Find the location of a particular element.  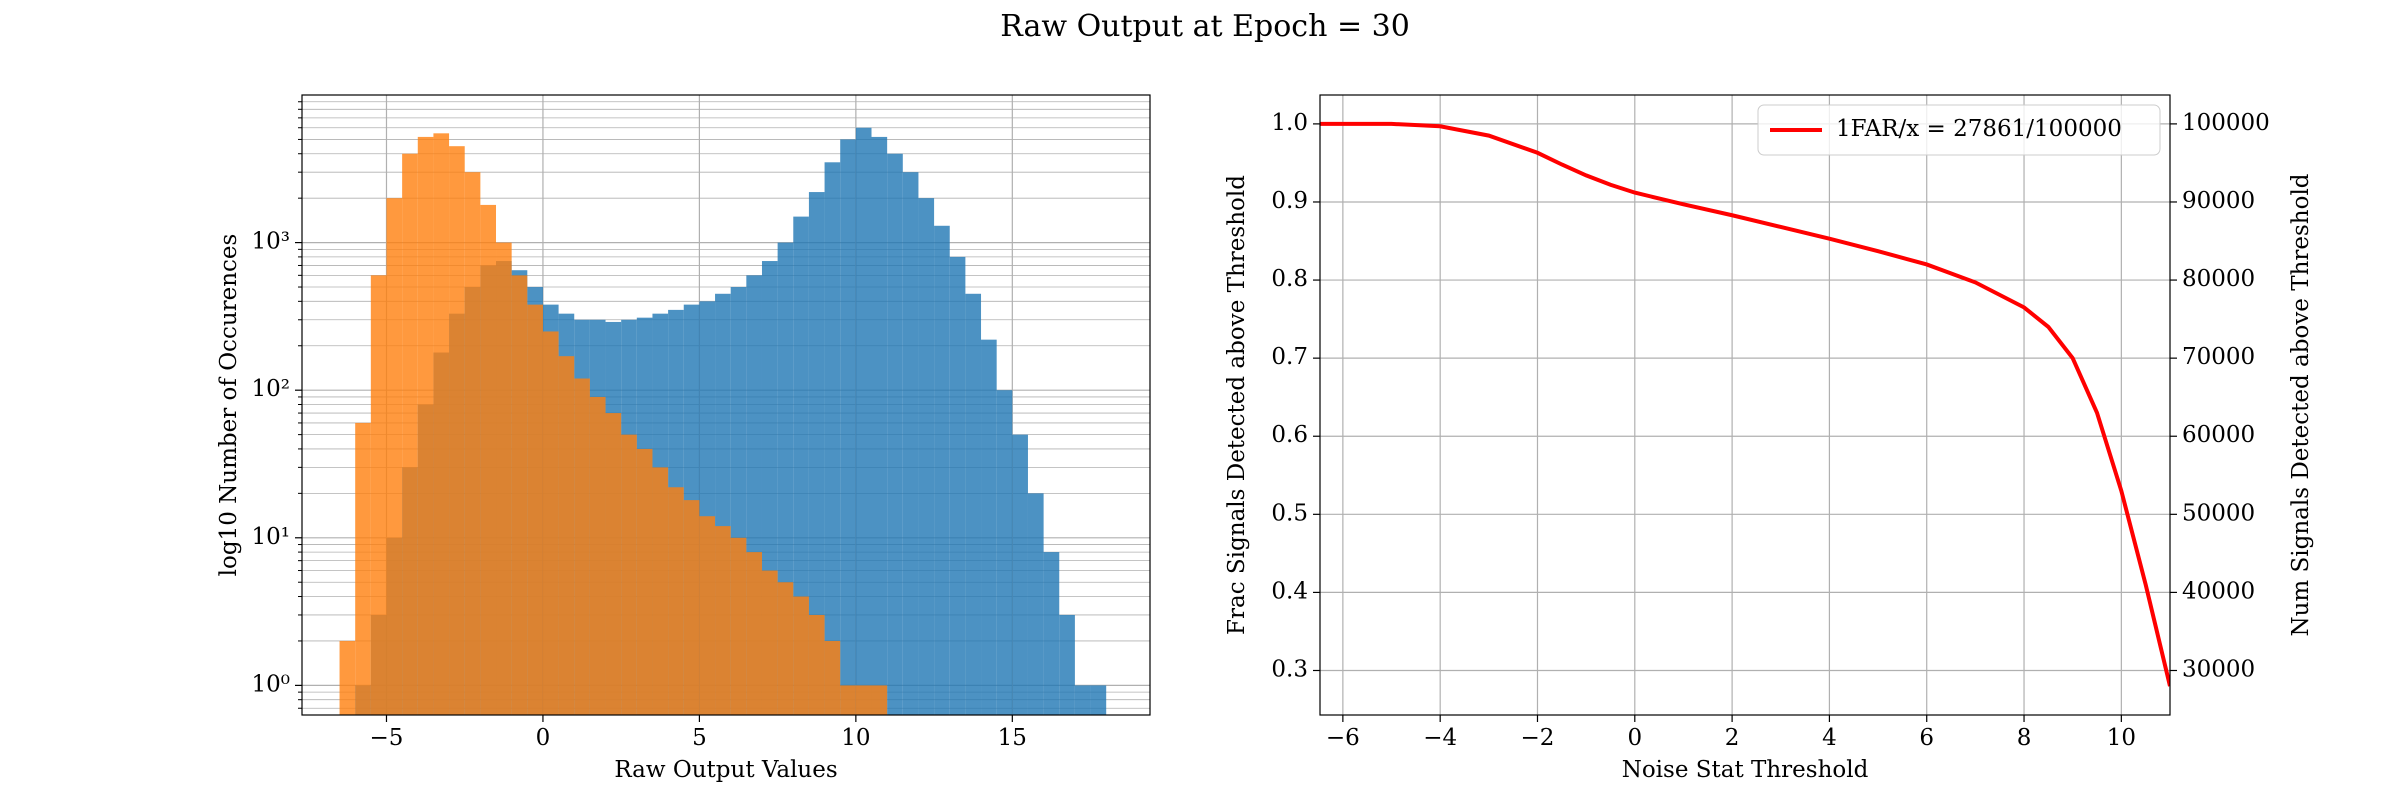

y-tick-label: 10¹ is located at coordinates (271, 537).